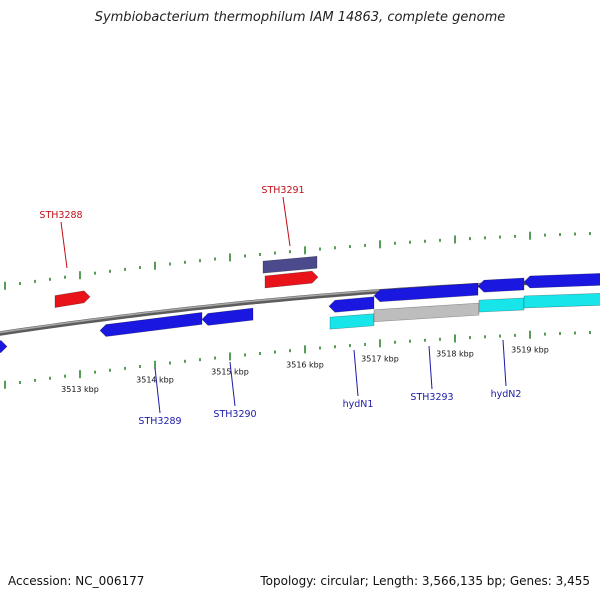 This screenshot has width=600, height=600. I want to click on gene-label-sth3288: STH3288, so click(60, 215).